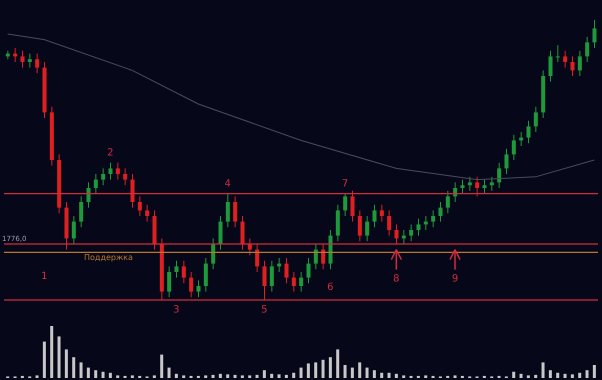 The height and width of the screenshot is (380, 602). Describe the element at coordinates (176, 310) in the screenshot. I see `text: 3` at that location.